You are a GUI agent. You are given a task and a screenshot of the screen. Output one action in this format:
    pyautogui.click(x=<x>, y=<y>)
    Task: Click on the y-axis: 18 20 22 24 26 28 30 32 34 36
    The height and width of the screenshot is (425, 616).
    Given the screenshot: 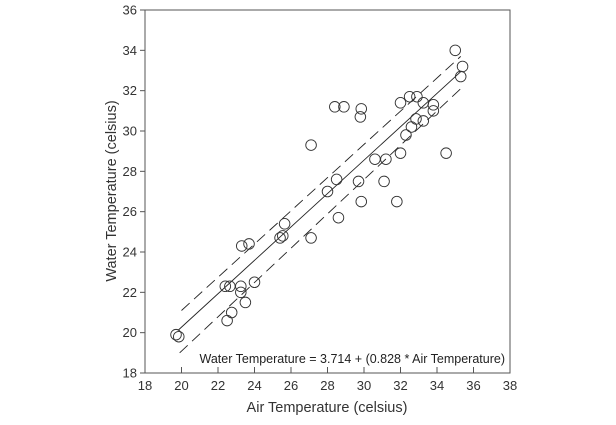 What is the action you would take?
    pyautogui.click(x=134, y=192)
    